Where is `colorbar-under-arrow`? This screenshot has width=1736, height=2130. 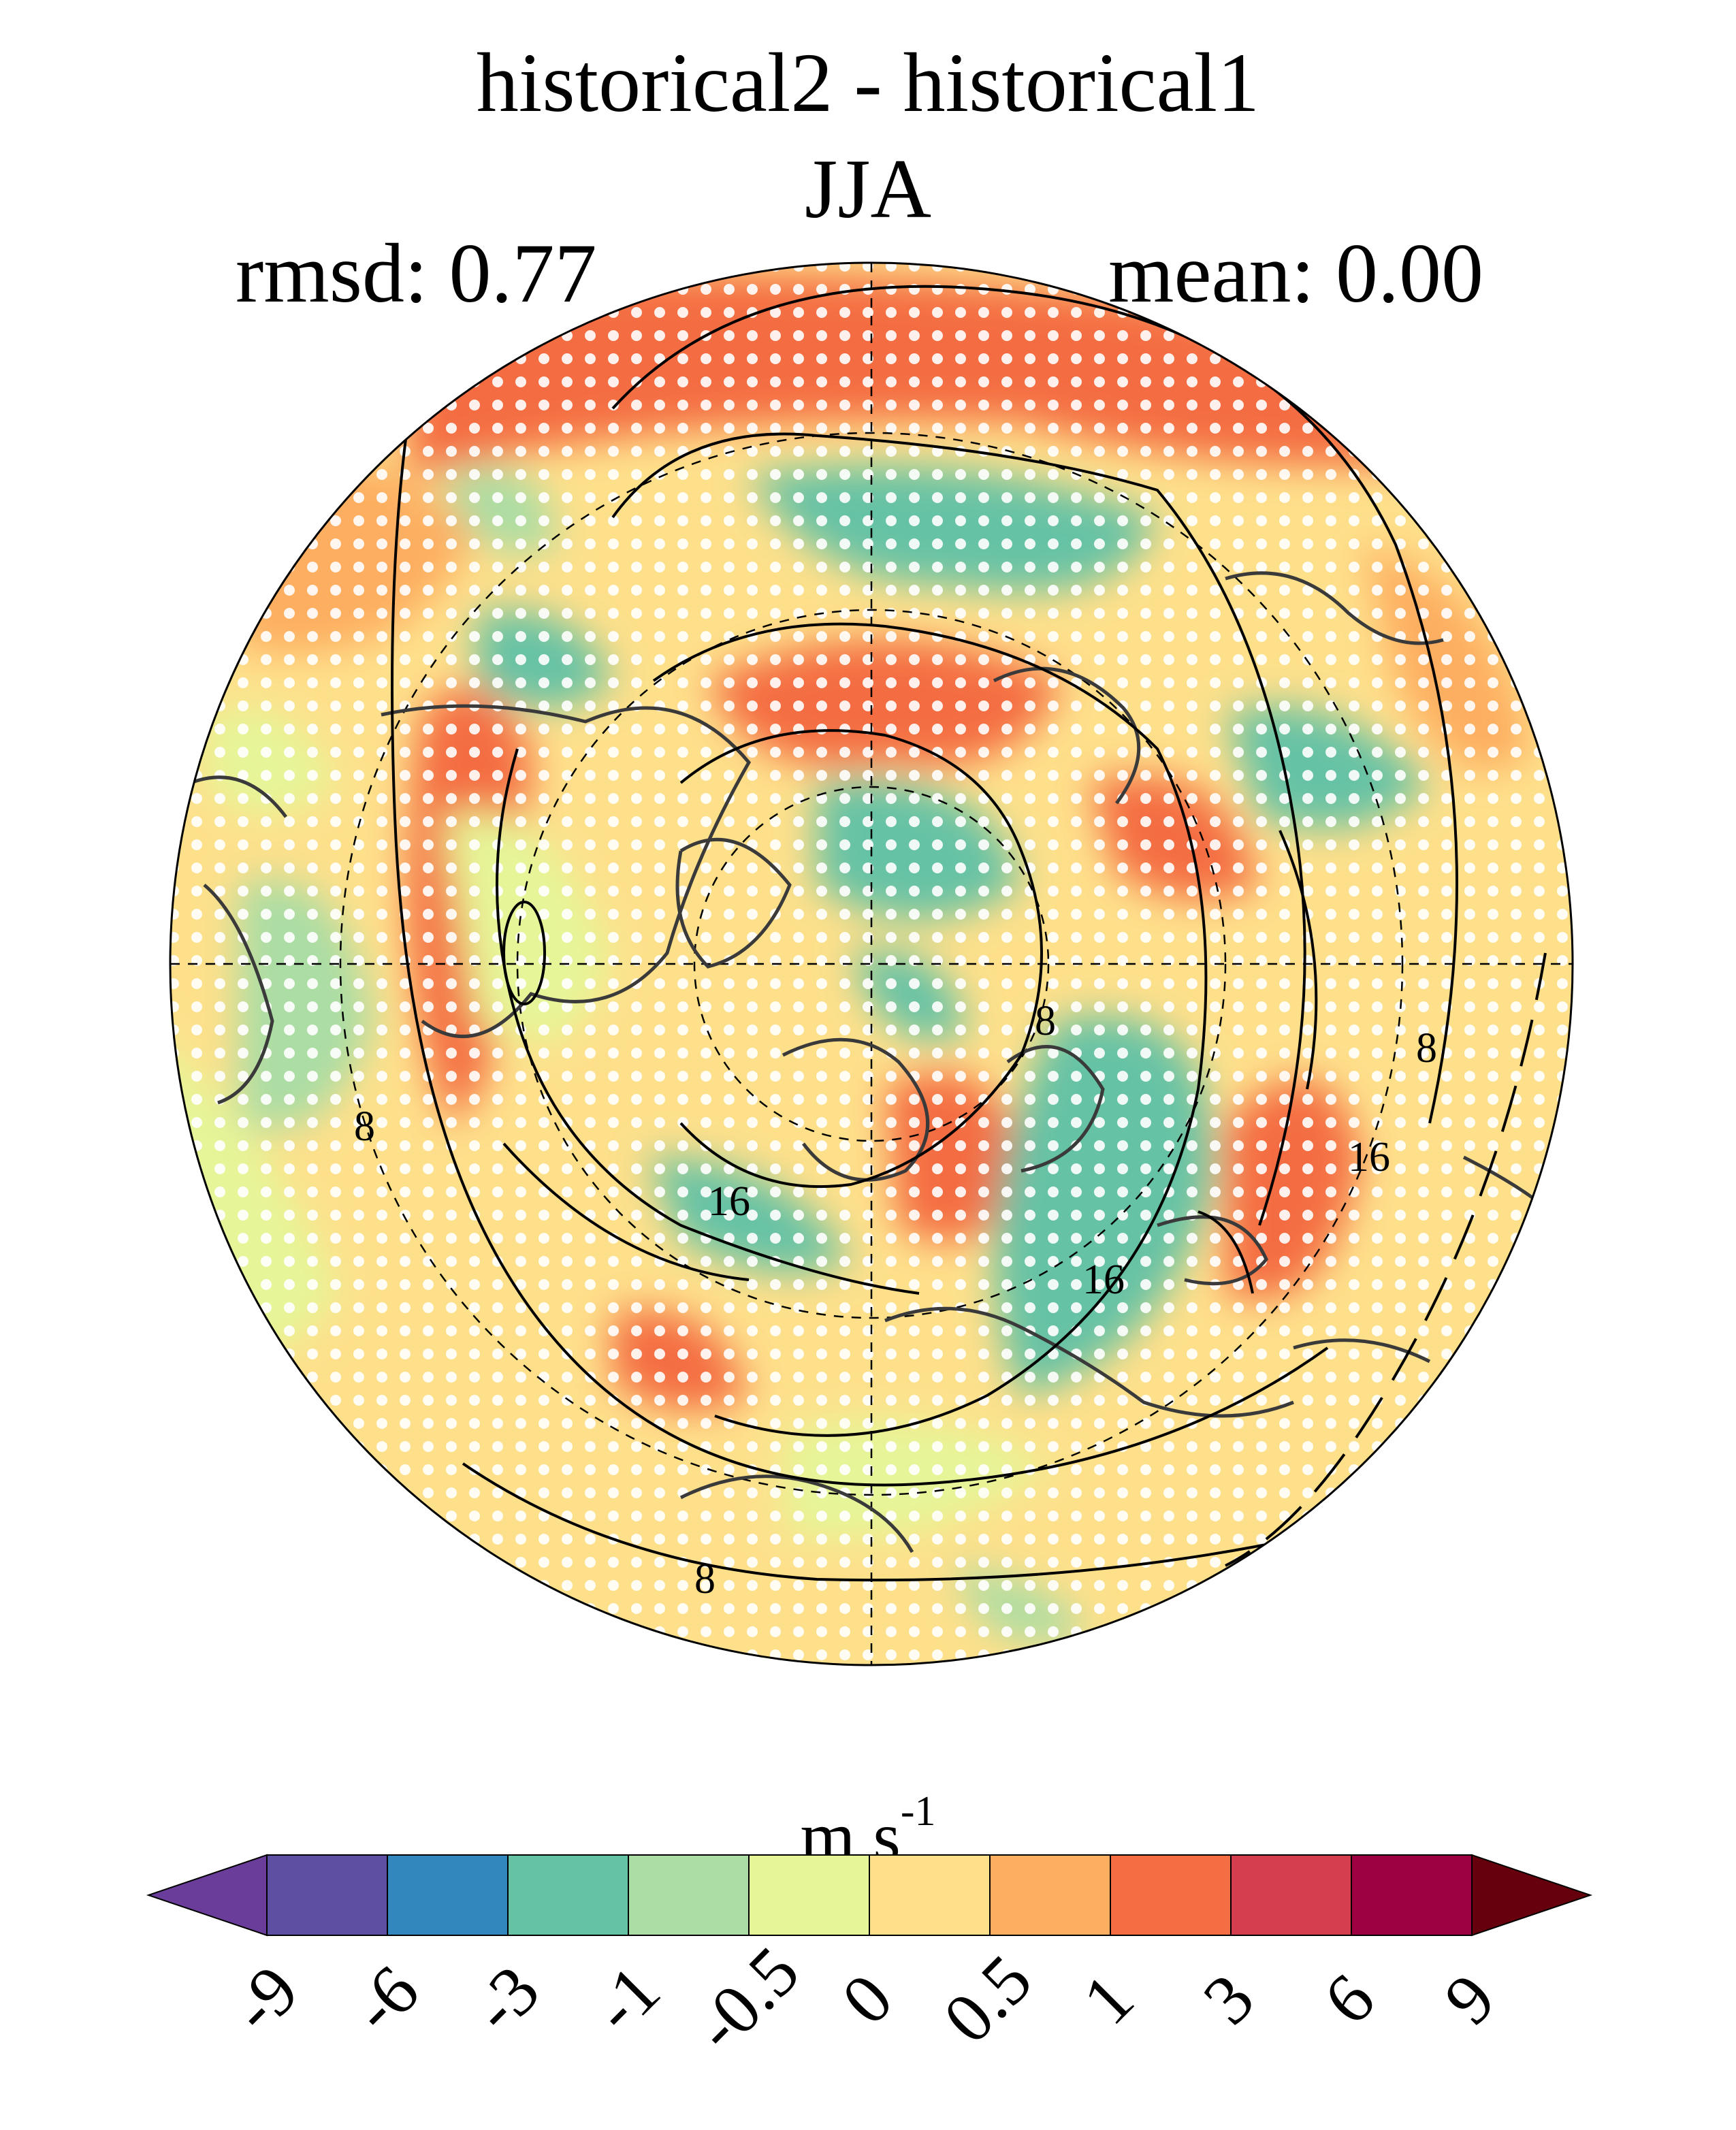
colorbar-under-arrow is located at coordinates (207, 1895).